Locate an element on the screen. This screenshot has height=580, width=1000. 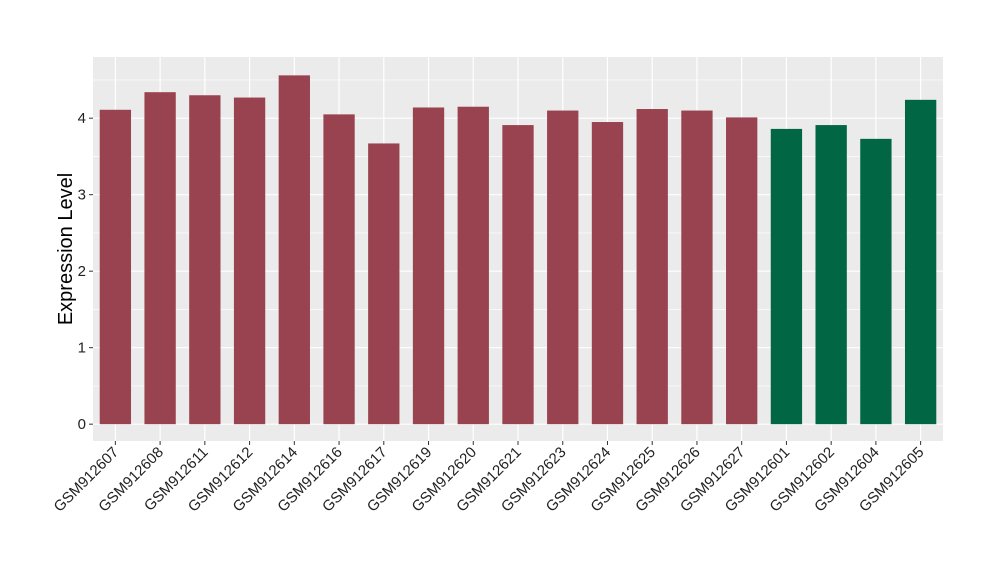
bar-GSM912616 is located at coordinates (339, 269).